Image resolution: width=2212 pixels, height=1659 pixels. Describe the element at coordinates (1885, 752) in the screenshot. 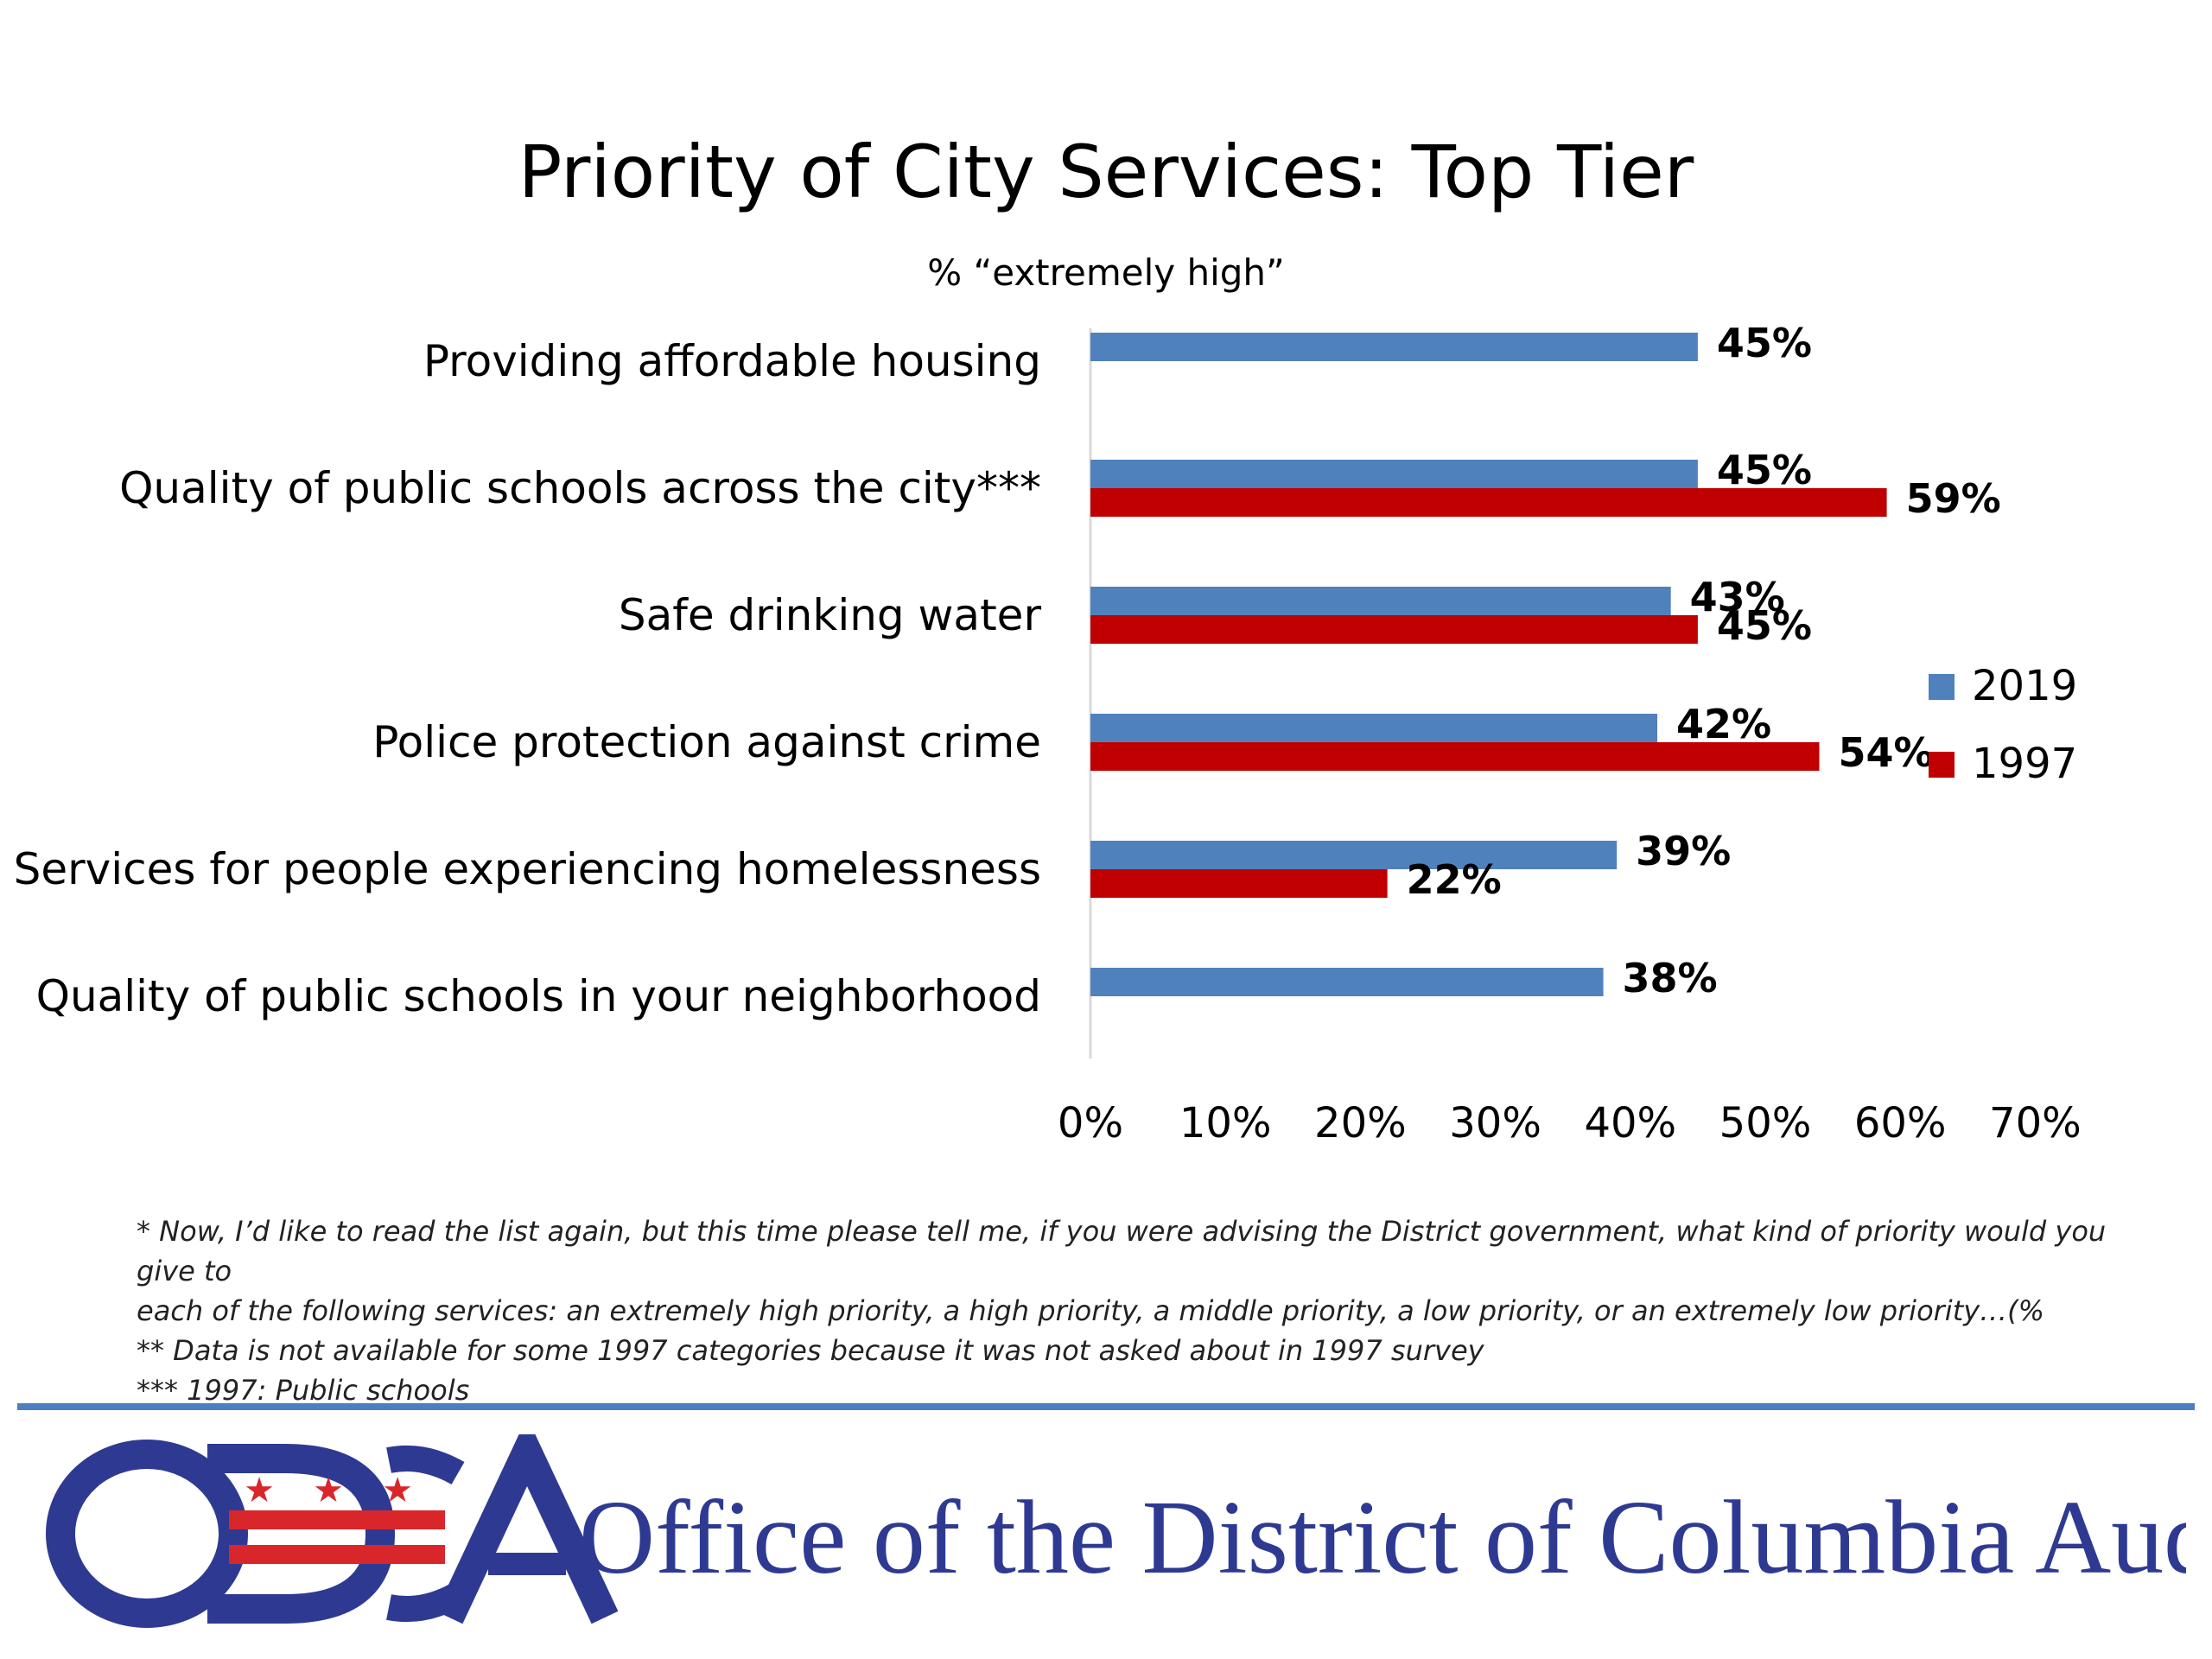

I see `data-label-1997: 54%` at that location.